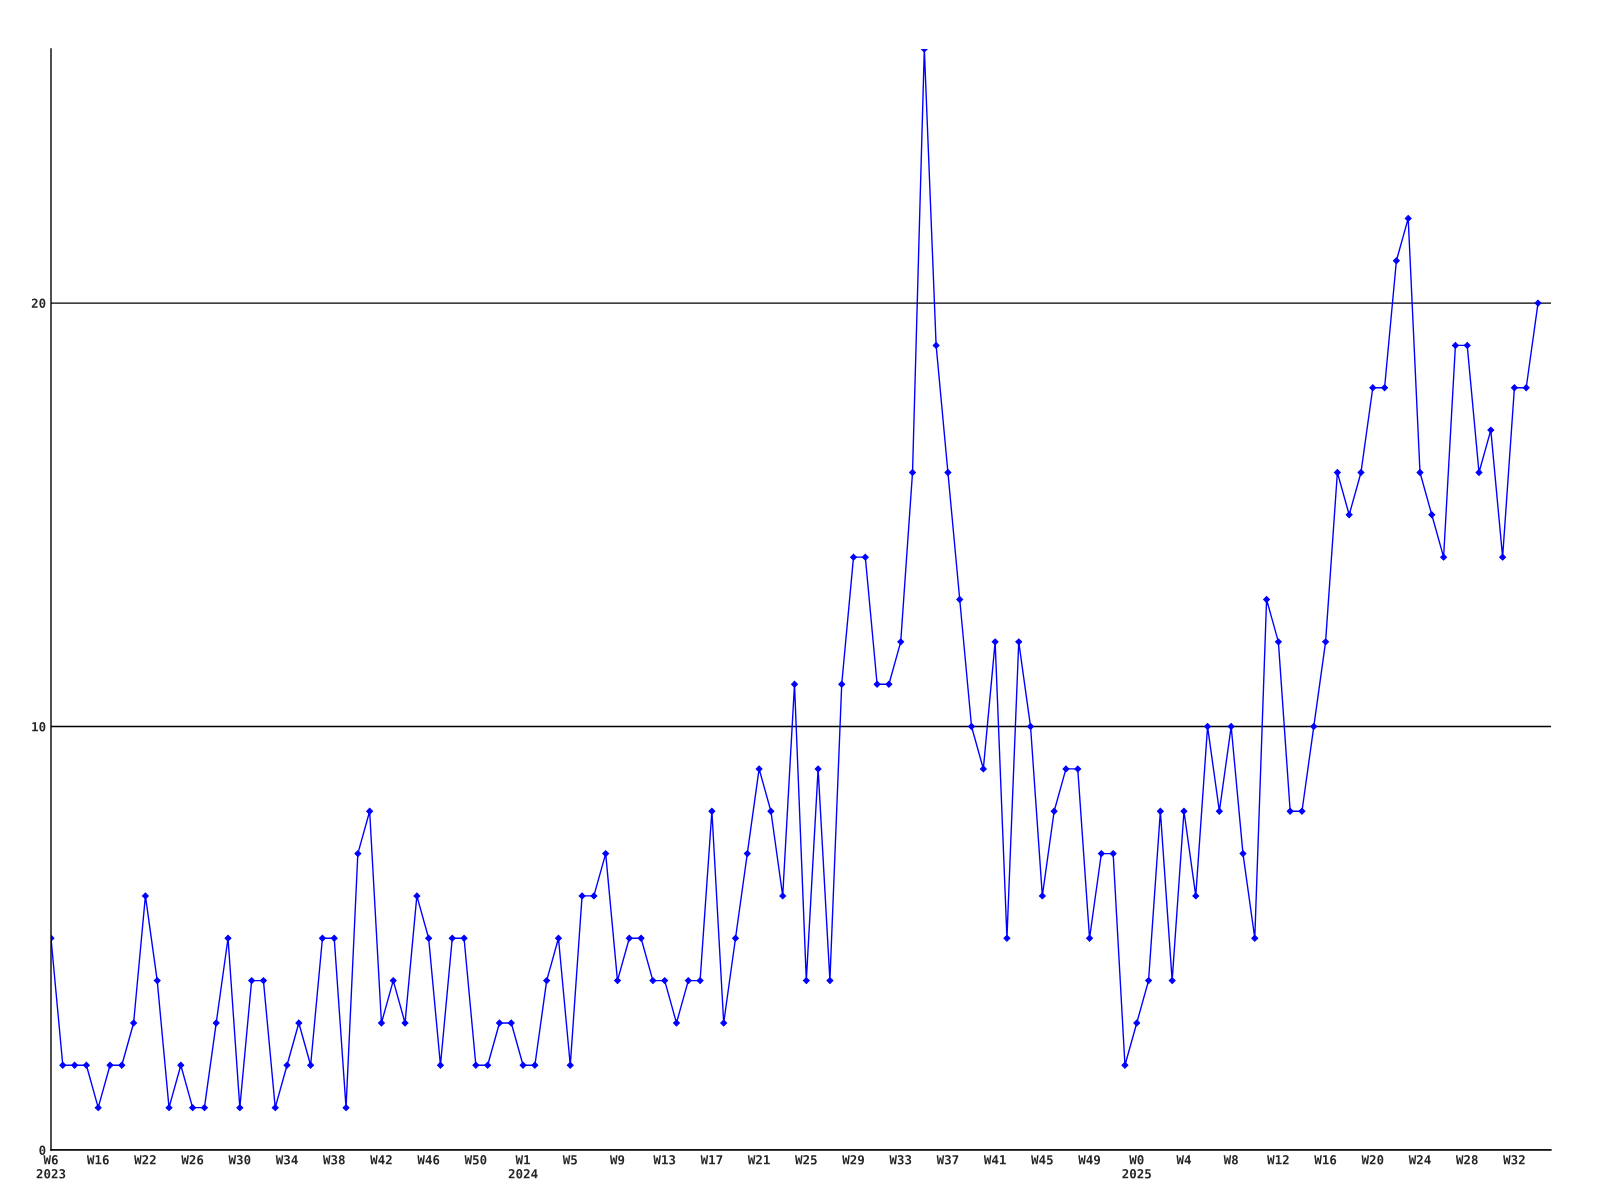  I want to click on x-tick-label: W26, so click(192, 1160).